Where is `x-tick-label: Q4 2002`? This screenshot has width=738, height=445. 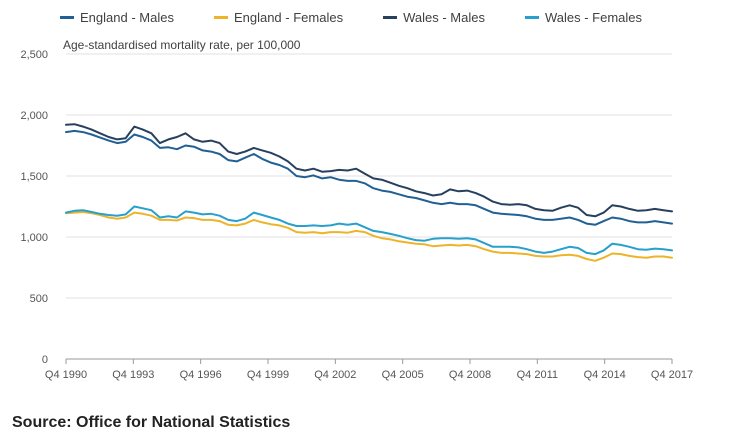
x-tick-label: Q4 2002 is located at coordinates (335, 375).